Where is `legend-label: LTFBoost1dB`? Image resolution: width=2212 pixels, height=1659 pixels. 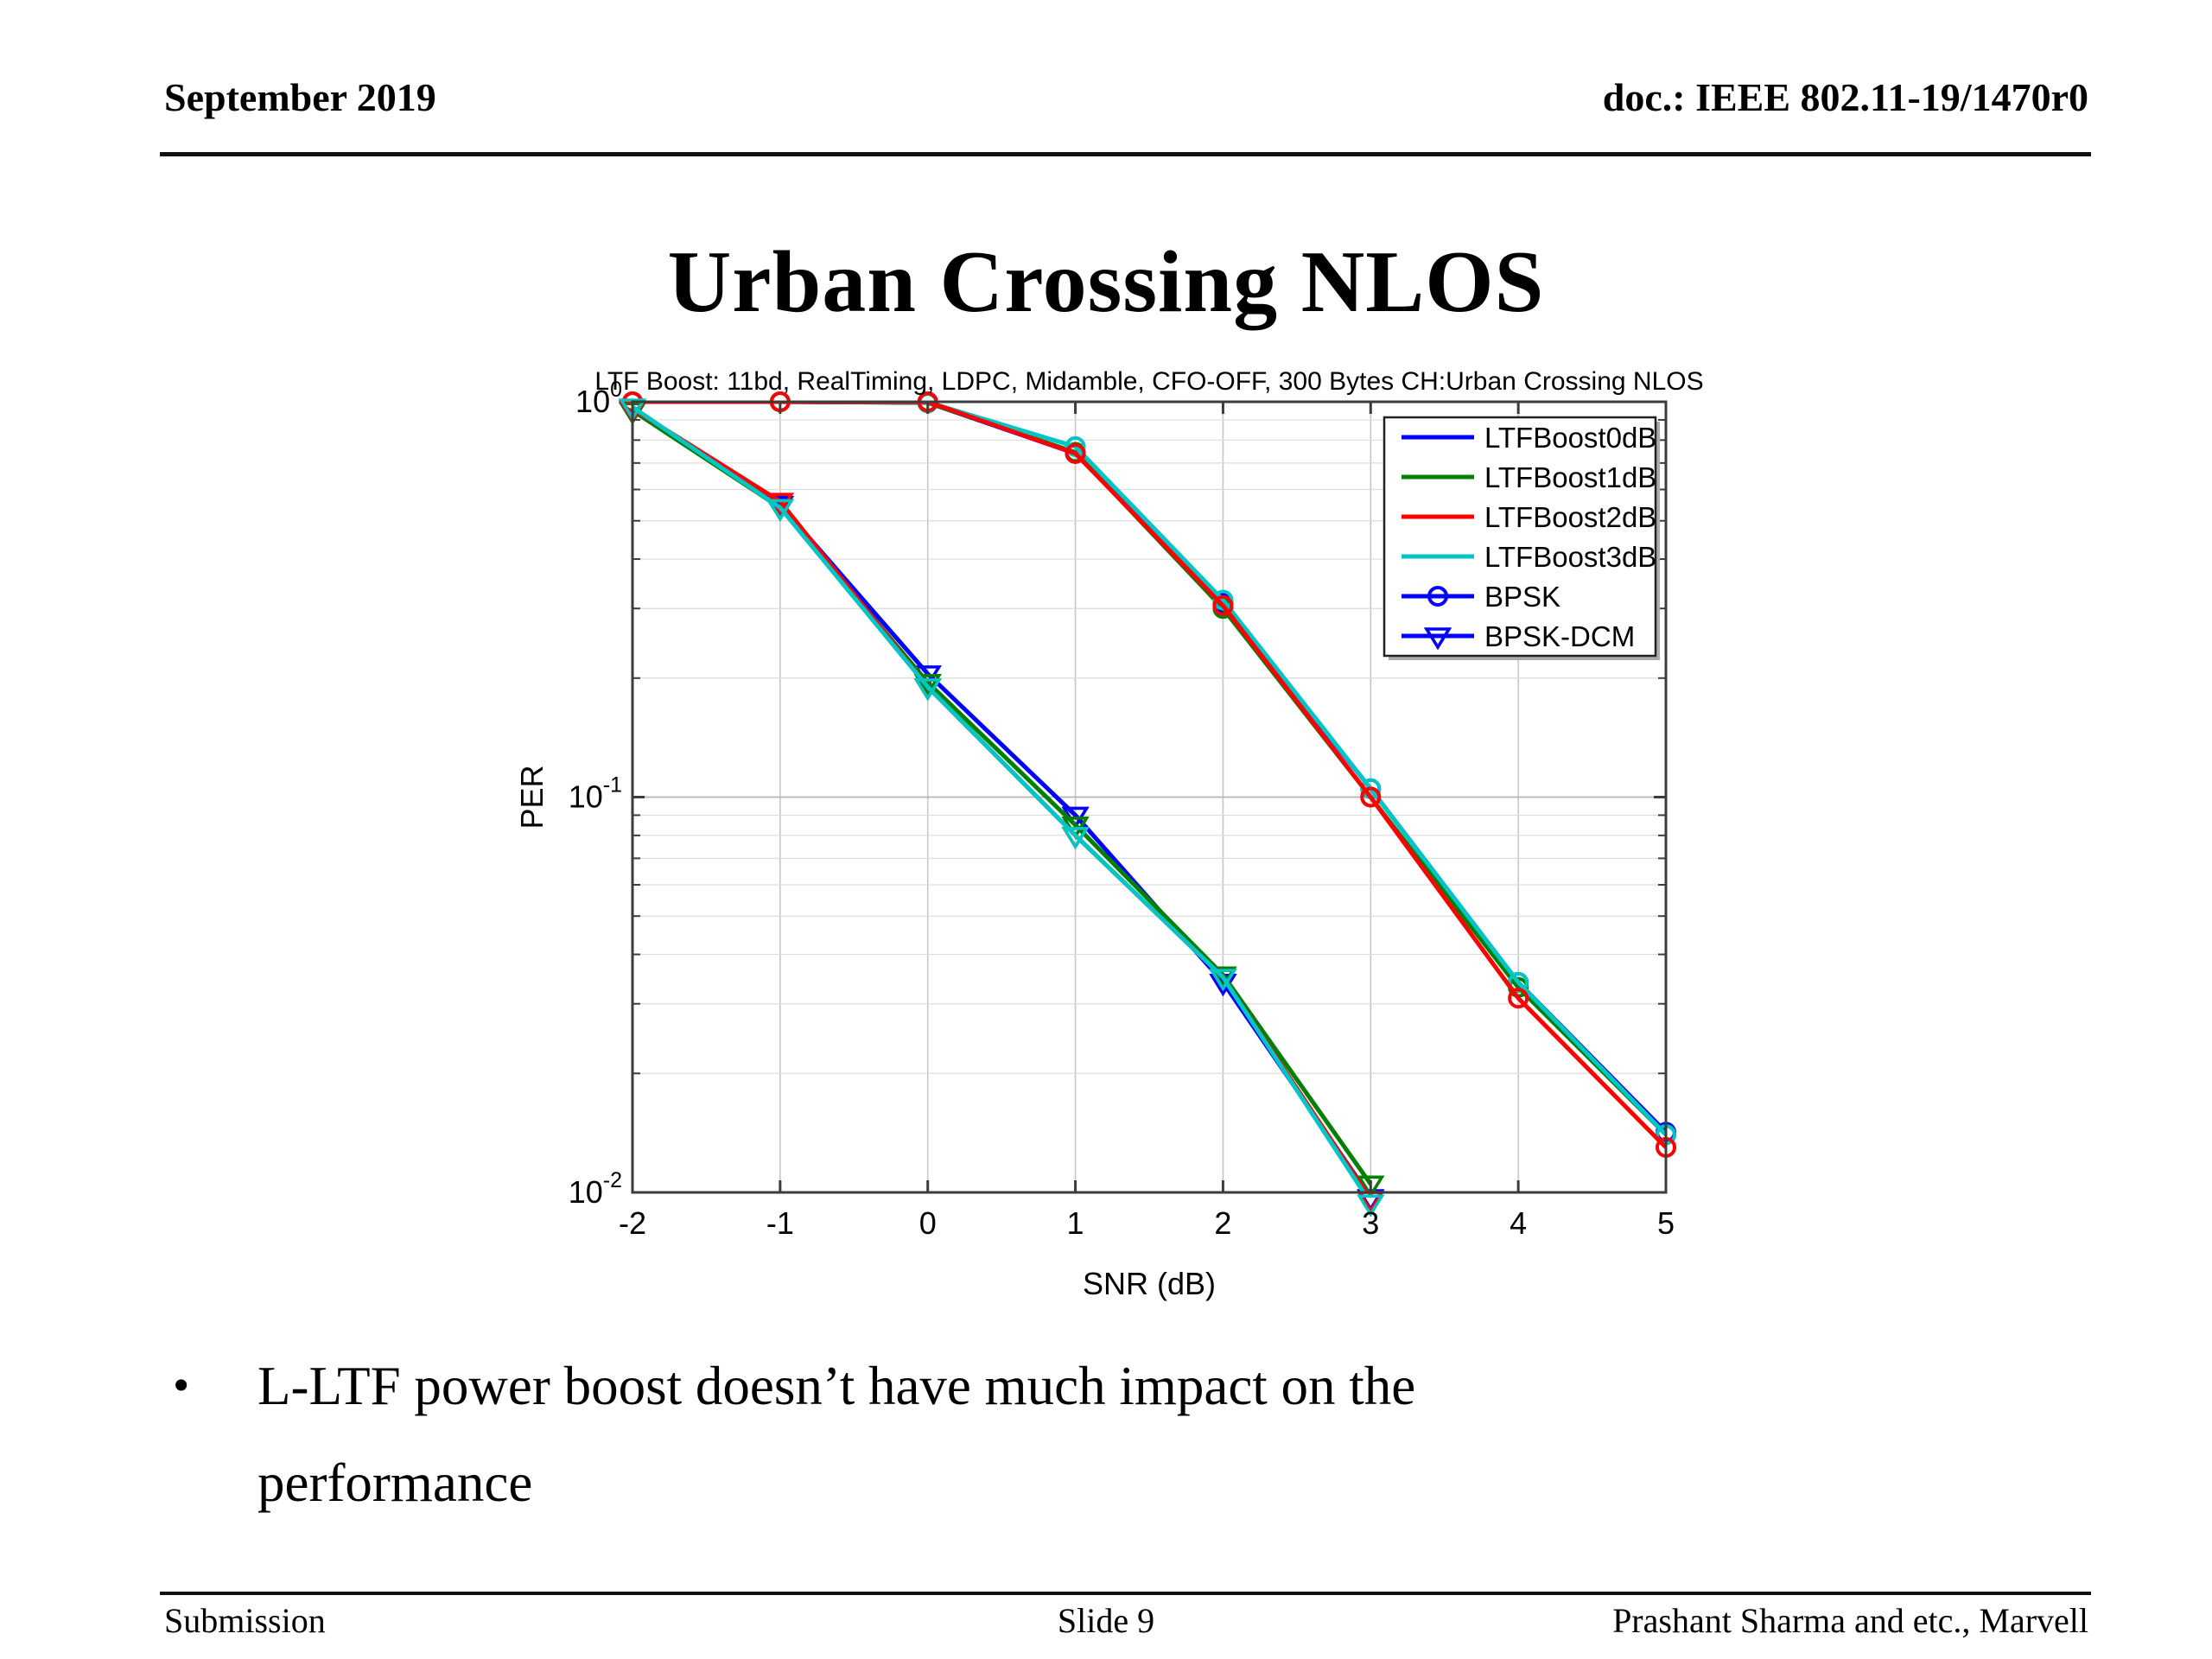
legend-label: LTFBoost1dB is located at coordinates (1570, 477).